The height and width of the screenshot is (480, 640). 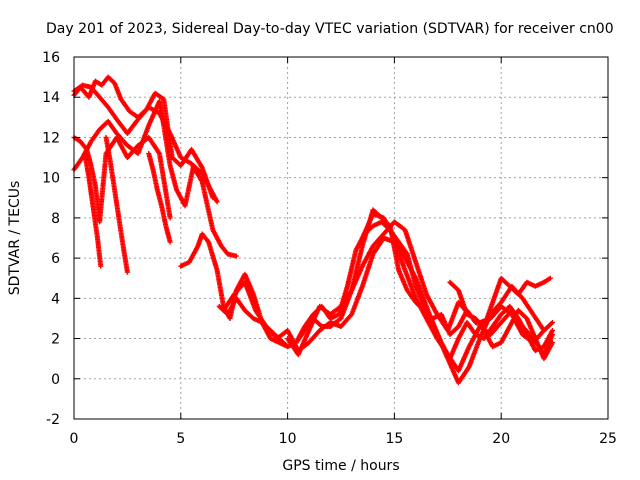 I want to click on y-tick-label: 10, so click(x=51, y=179).